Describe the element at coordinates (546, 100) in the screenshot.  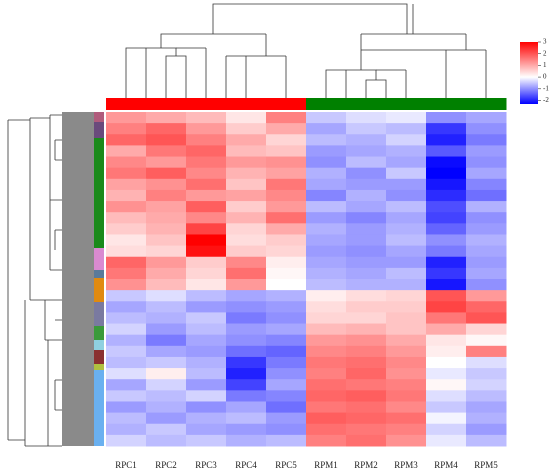
I see `colorbar-tick-label: -2` at that location.